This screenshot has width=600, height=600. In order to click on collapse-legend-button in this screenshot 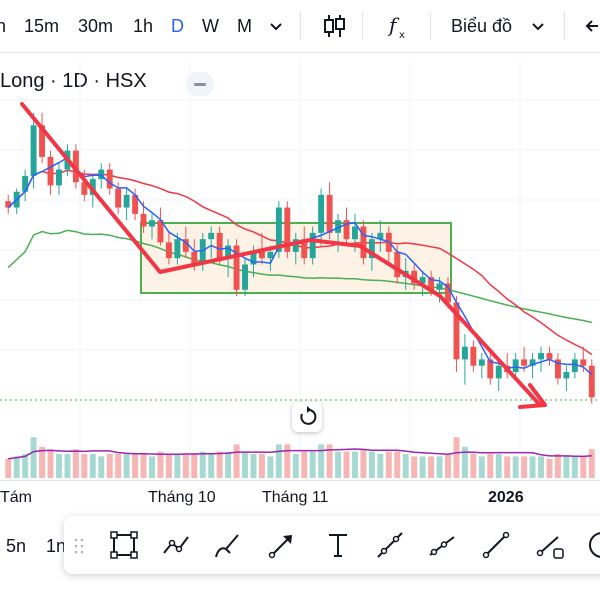, I will do `click(200, 84)`.